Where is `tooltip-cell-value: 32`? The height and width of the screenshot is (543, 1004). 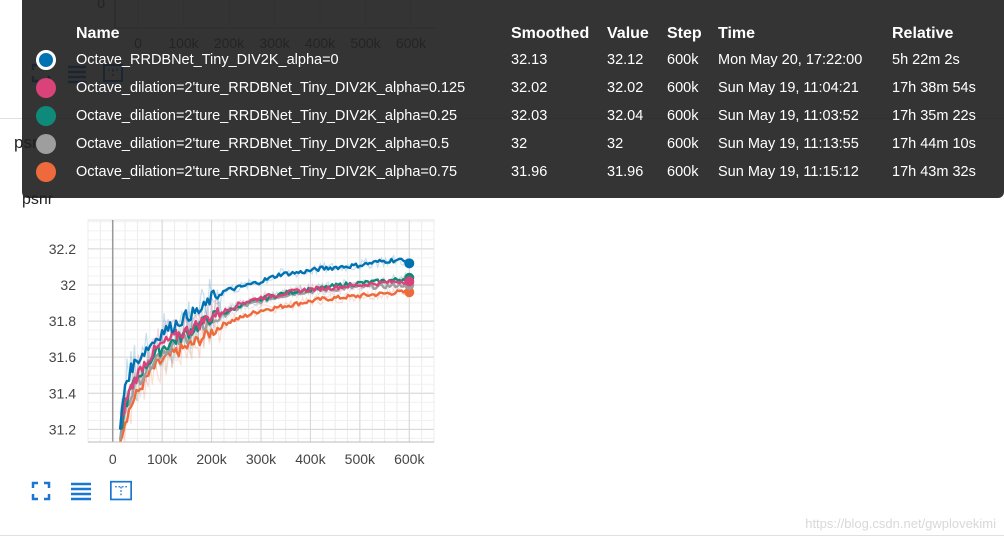 tooltip-cell-value: 32 is located at coordinates (615, 144).